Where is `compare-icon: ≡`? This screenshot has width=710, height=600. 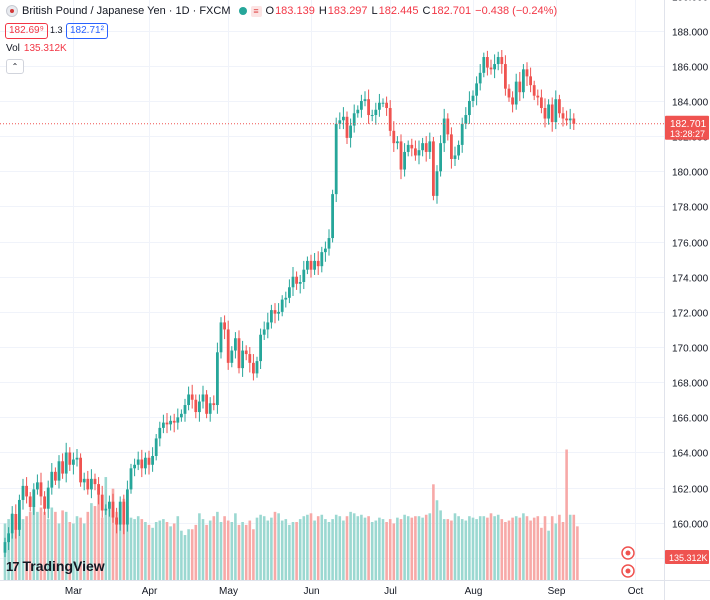
compare-icon: ≡ is located at coordinates (256, 11).